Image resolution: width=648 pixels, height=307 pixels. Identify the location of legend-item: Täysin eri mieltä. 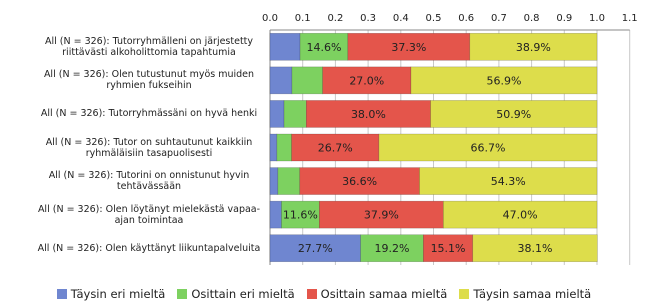
(111, 294).